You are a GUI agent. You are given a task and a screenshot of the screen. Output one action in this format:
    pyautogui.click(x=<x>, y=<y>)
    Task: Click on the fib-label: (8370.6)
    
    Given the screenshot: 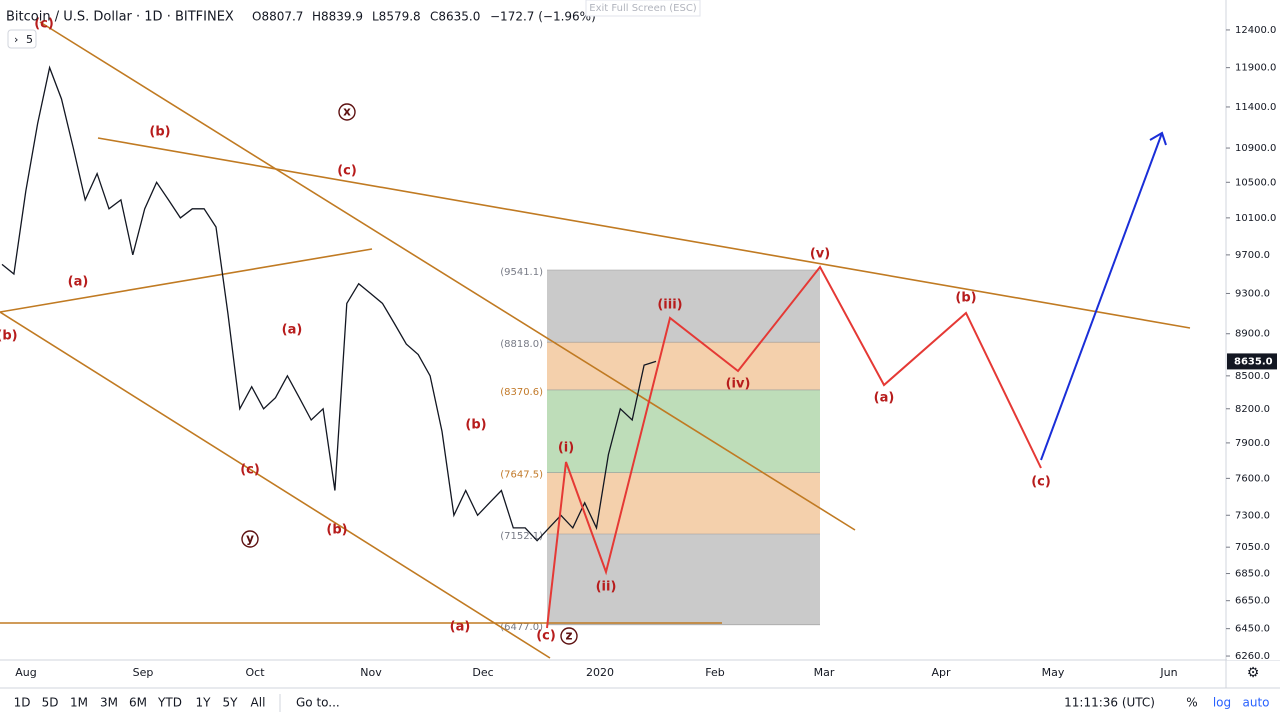 What is the action you would take?
    pyautogui.click(x=521, y=392)
    